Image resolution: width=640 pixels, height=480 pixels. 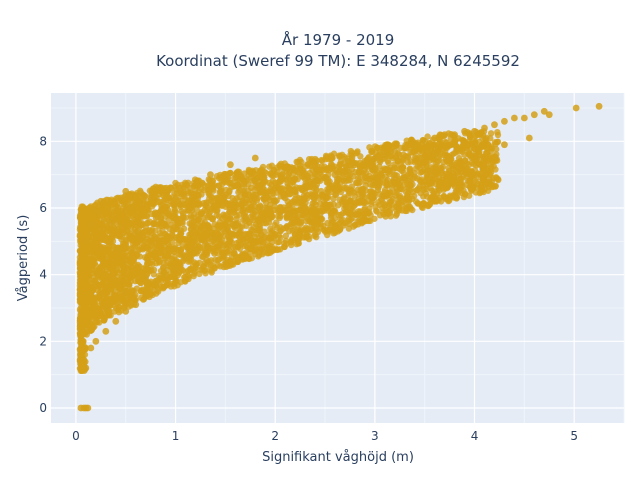 What do you see at coordinates (176, 436) in the screenshot?
I see `x-tick-label: 1` at bounding box center [176, 436].